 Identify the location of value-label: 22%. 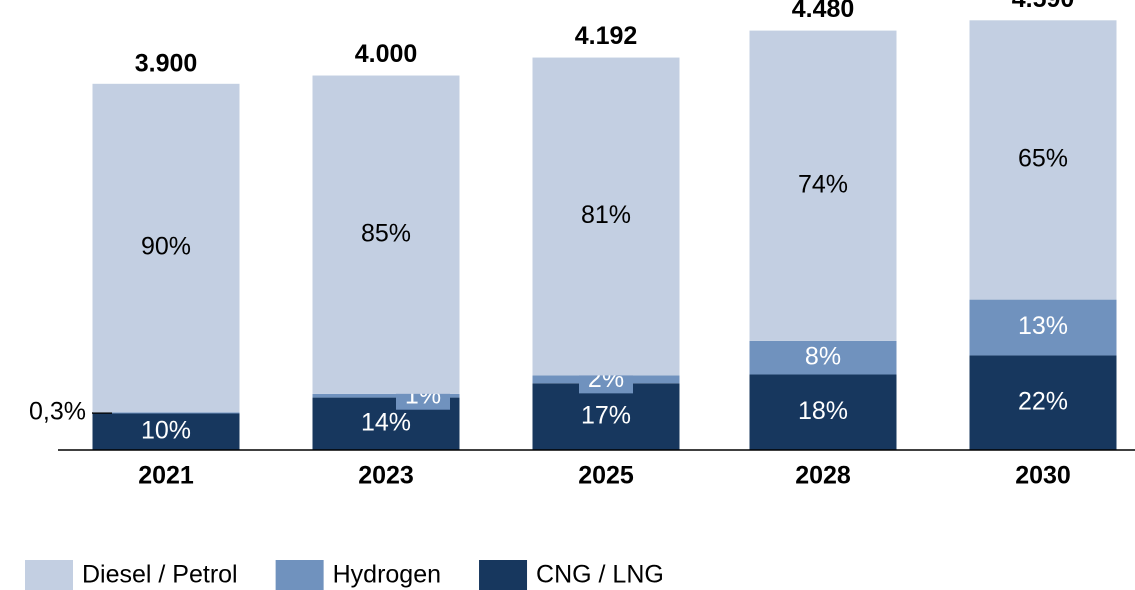
(1043, 401).